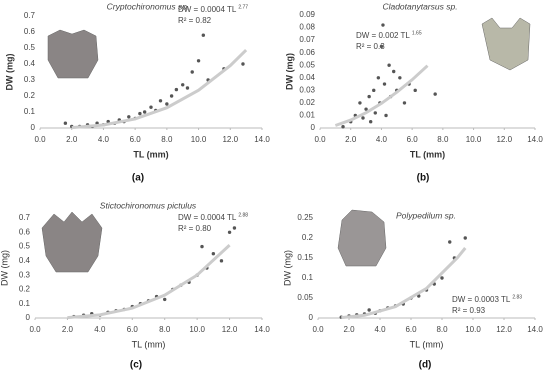 This screenshot has width=550, height=376. Describe the element at coordinates (307, 52) in the screenshot. I see `y-tick-label: 0.06` at that location.